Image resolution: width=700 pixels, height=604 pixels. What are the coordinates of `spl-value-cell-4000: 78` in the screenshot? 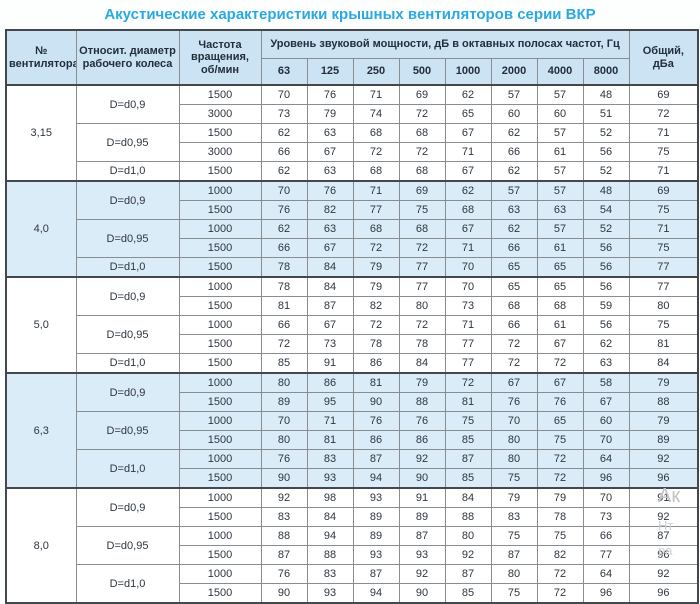 It's located at (560, 517).